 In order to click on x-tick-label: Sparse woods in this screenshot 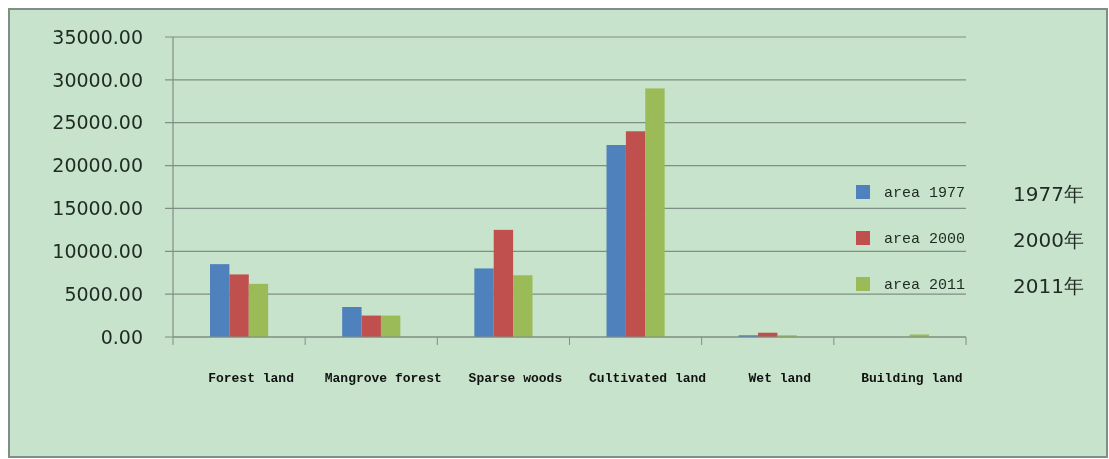, I will do `click(515, 378)`.